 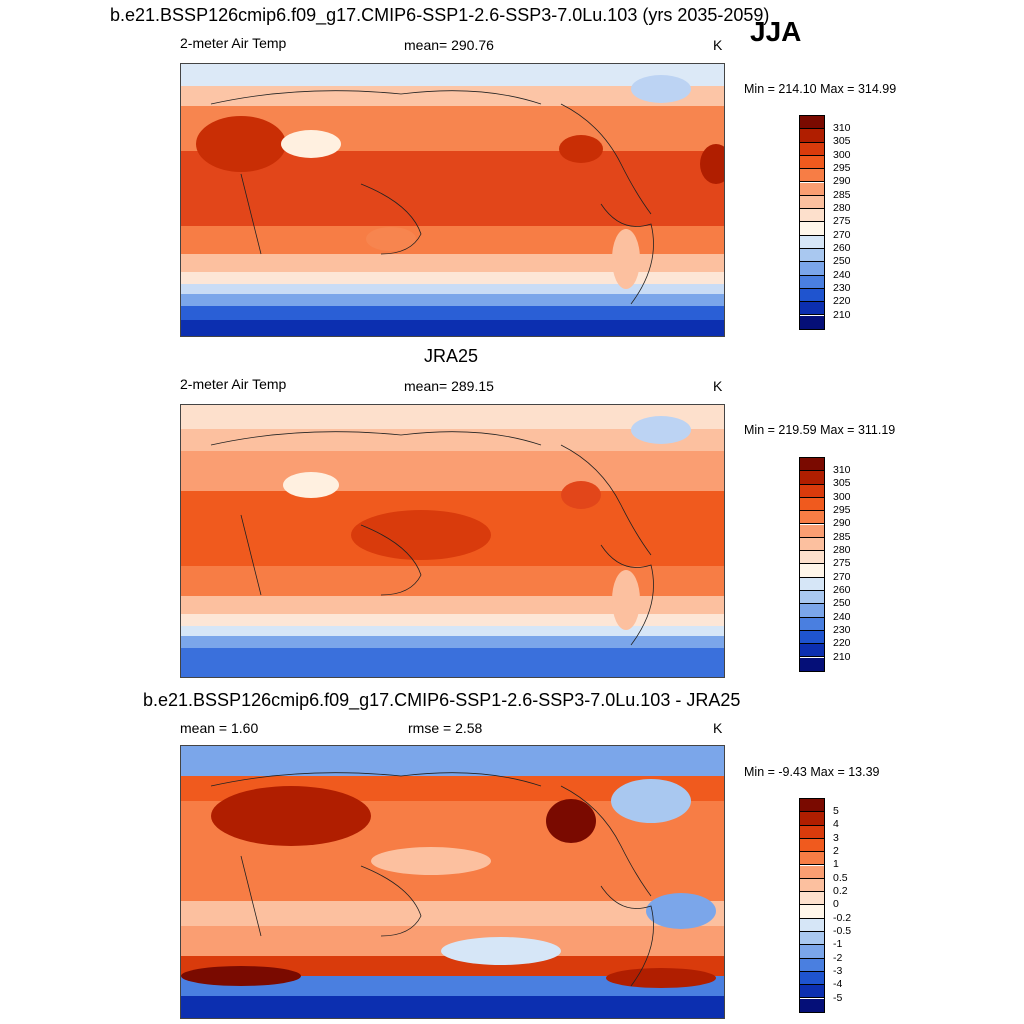 I want to click on colorbar-tick: -3, so click(x=838, y=971).